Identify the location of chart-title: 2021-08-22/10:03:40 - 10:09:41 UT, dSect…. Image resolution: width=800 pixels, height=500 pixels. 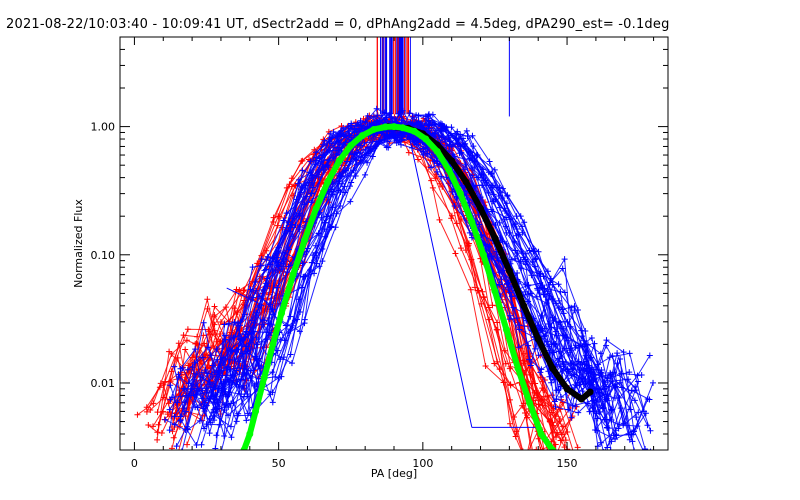
(338, 24).